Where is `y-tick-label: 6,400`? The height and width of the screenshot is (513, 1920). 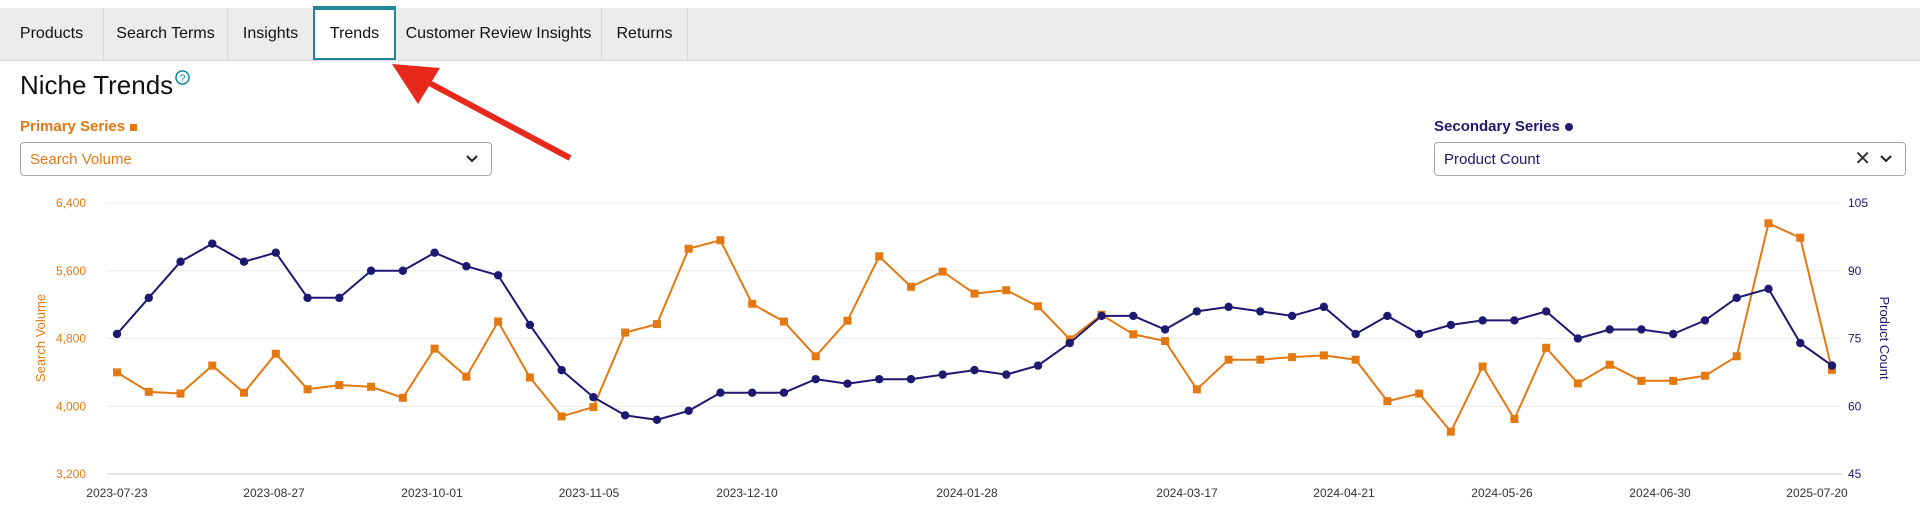
y-tick-label: 6,400 is located at coordinates (71, 203).